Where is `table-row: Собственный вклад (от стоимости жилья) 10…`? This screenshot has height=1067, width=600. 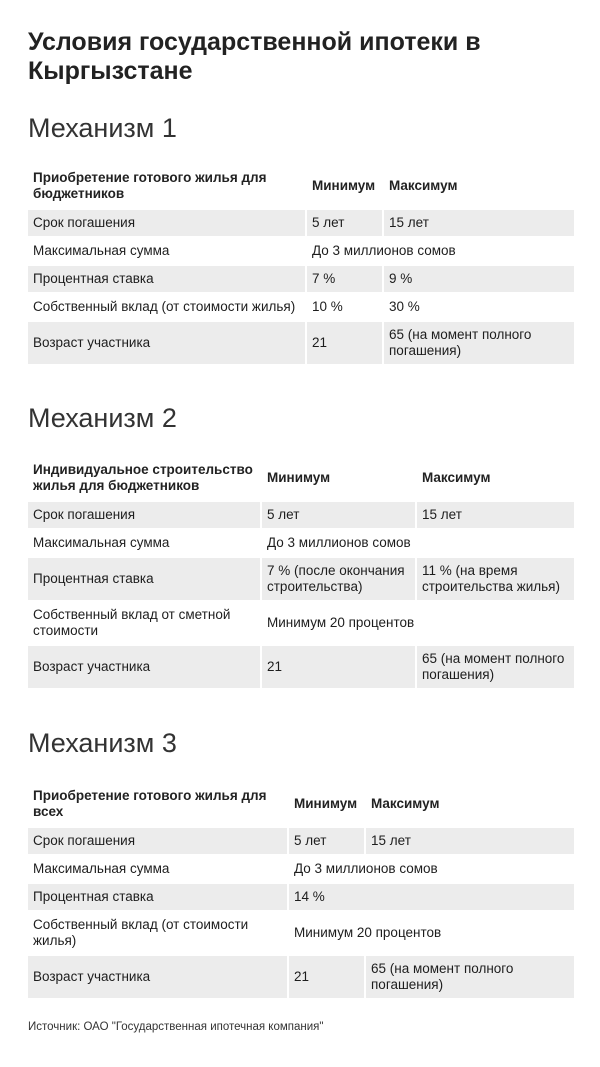
table-row: Собственный вклад (от стоимости жилья) 10… is located at coordinates (301, 307).